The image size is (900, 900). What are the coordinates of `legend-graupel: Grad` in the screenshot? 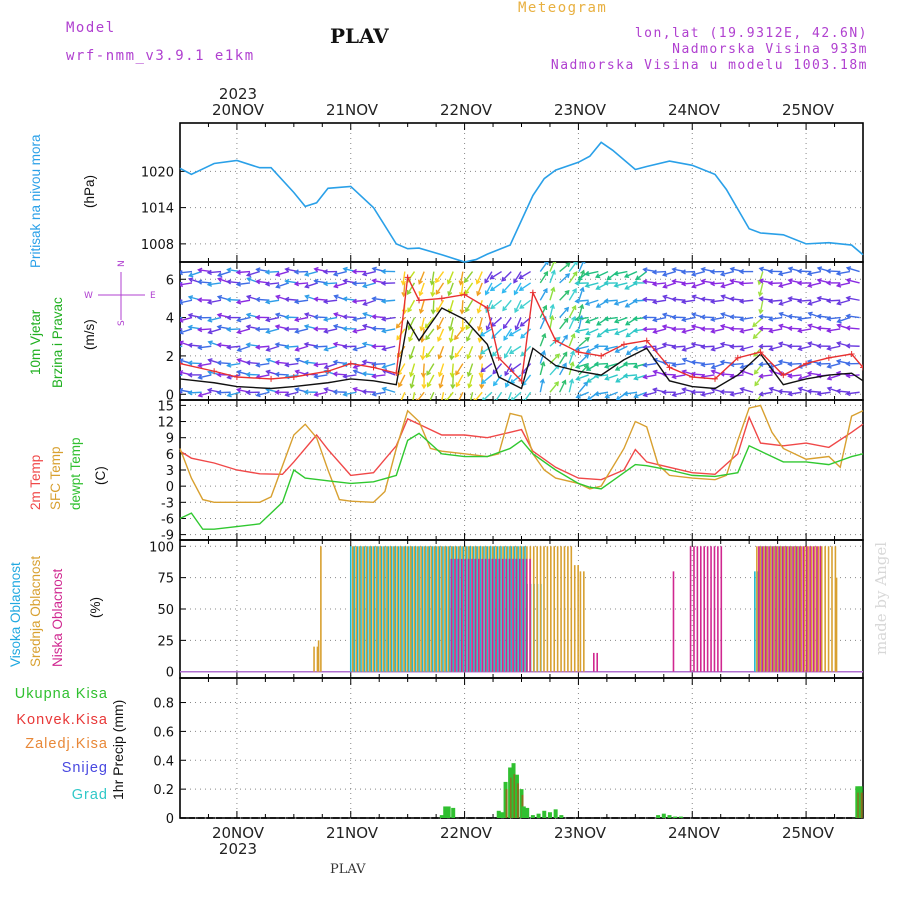 It's located at (89, 795).